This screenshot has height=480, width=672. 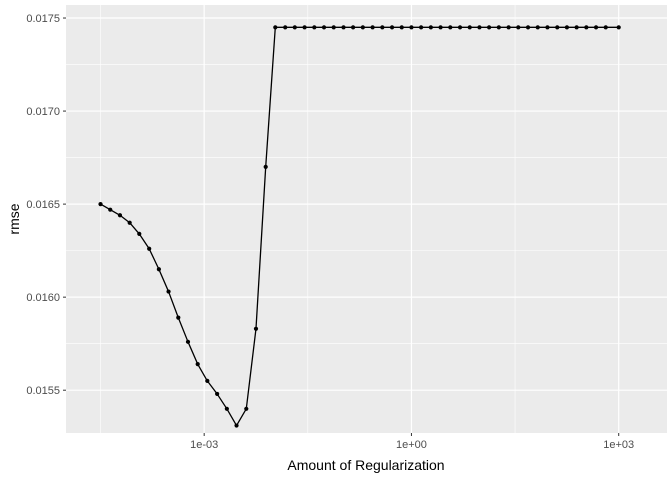 I want to click on x-tick-label: 1e+00, so click(x=411, y=445).